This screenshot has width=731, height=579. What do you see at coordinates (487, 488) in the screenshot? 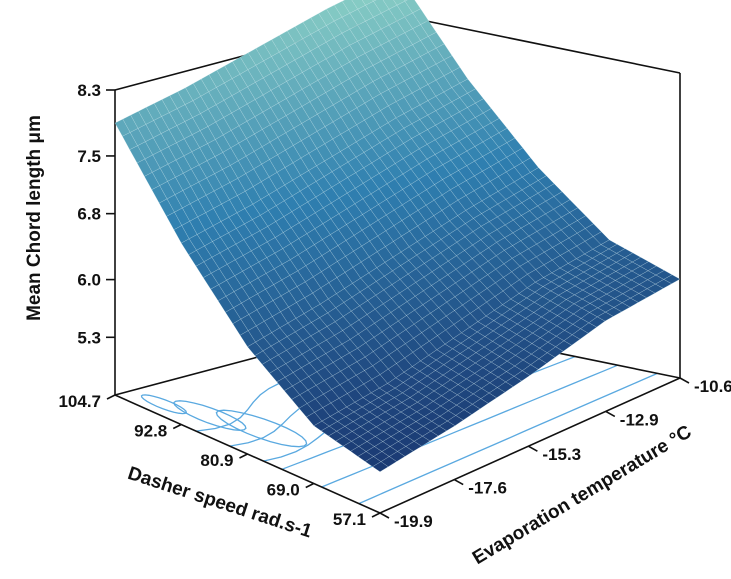
I see `x-tick-label: -17.6` at bounding box center [487, 488].